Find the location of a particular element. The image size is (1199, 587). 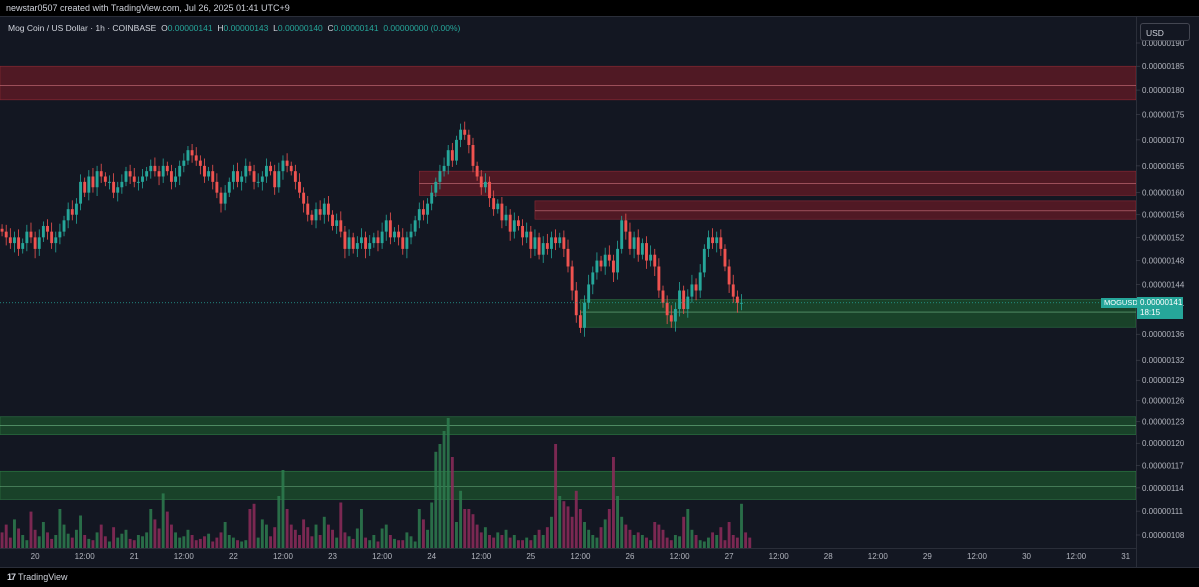

price-tick-label: 0.00000175 is located at coordinates (1163, 115).